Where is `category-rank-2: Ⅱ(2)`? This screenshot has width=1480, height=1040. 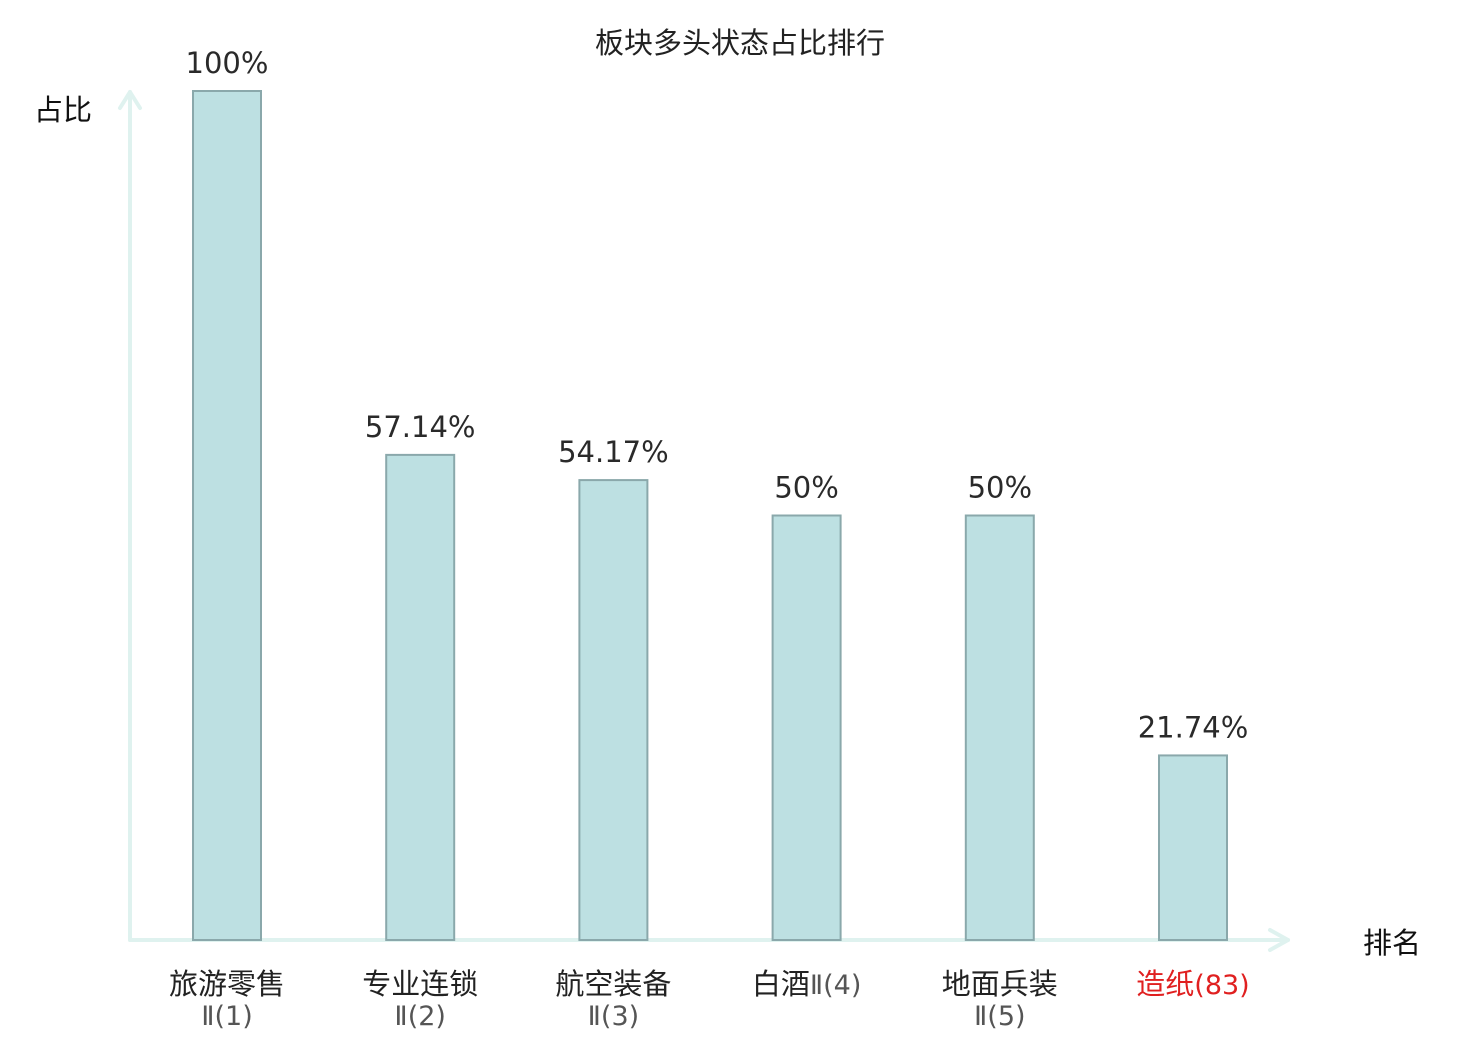
category-rank-2: Ⅱ(2) is located at coordinates (420, 1016).